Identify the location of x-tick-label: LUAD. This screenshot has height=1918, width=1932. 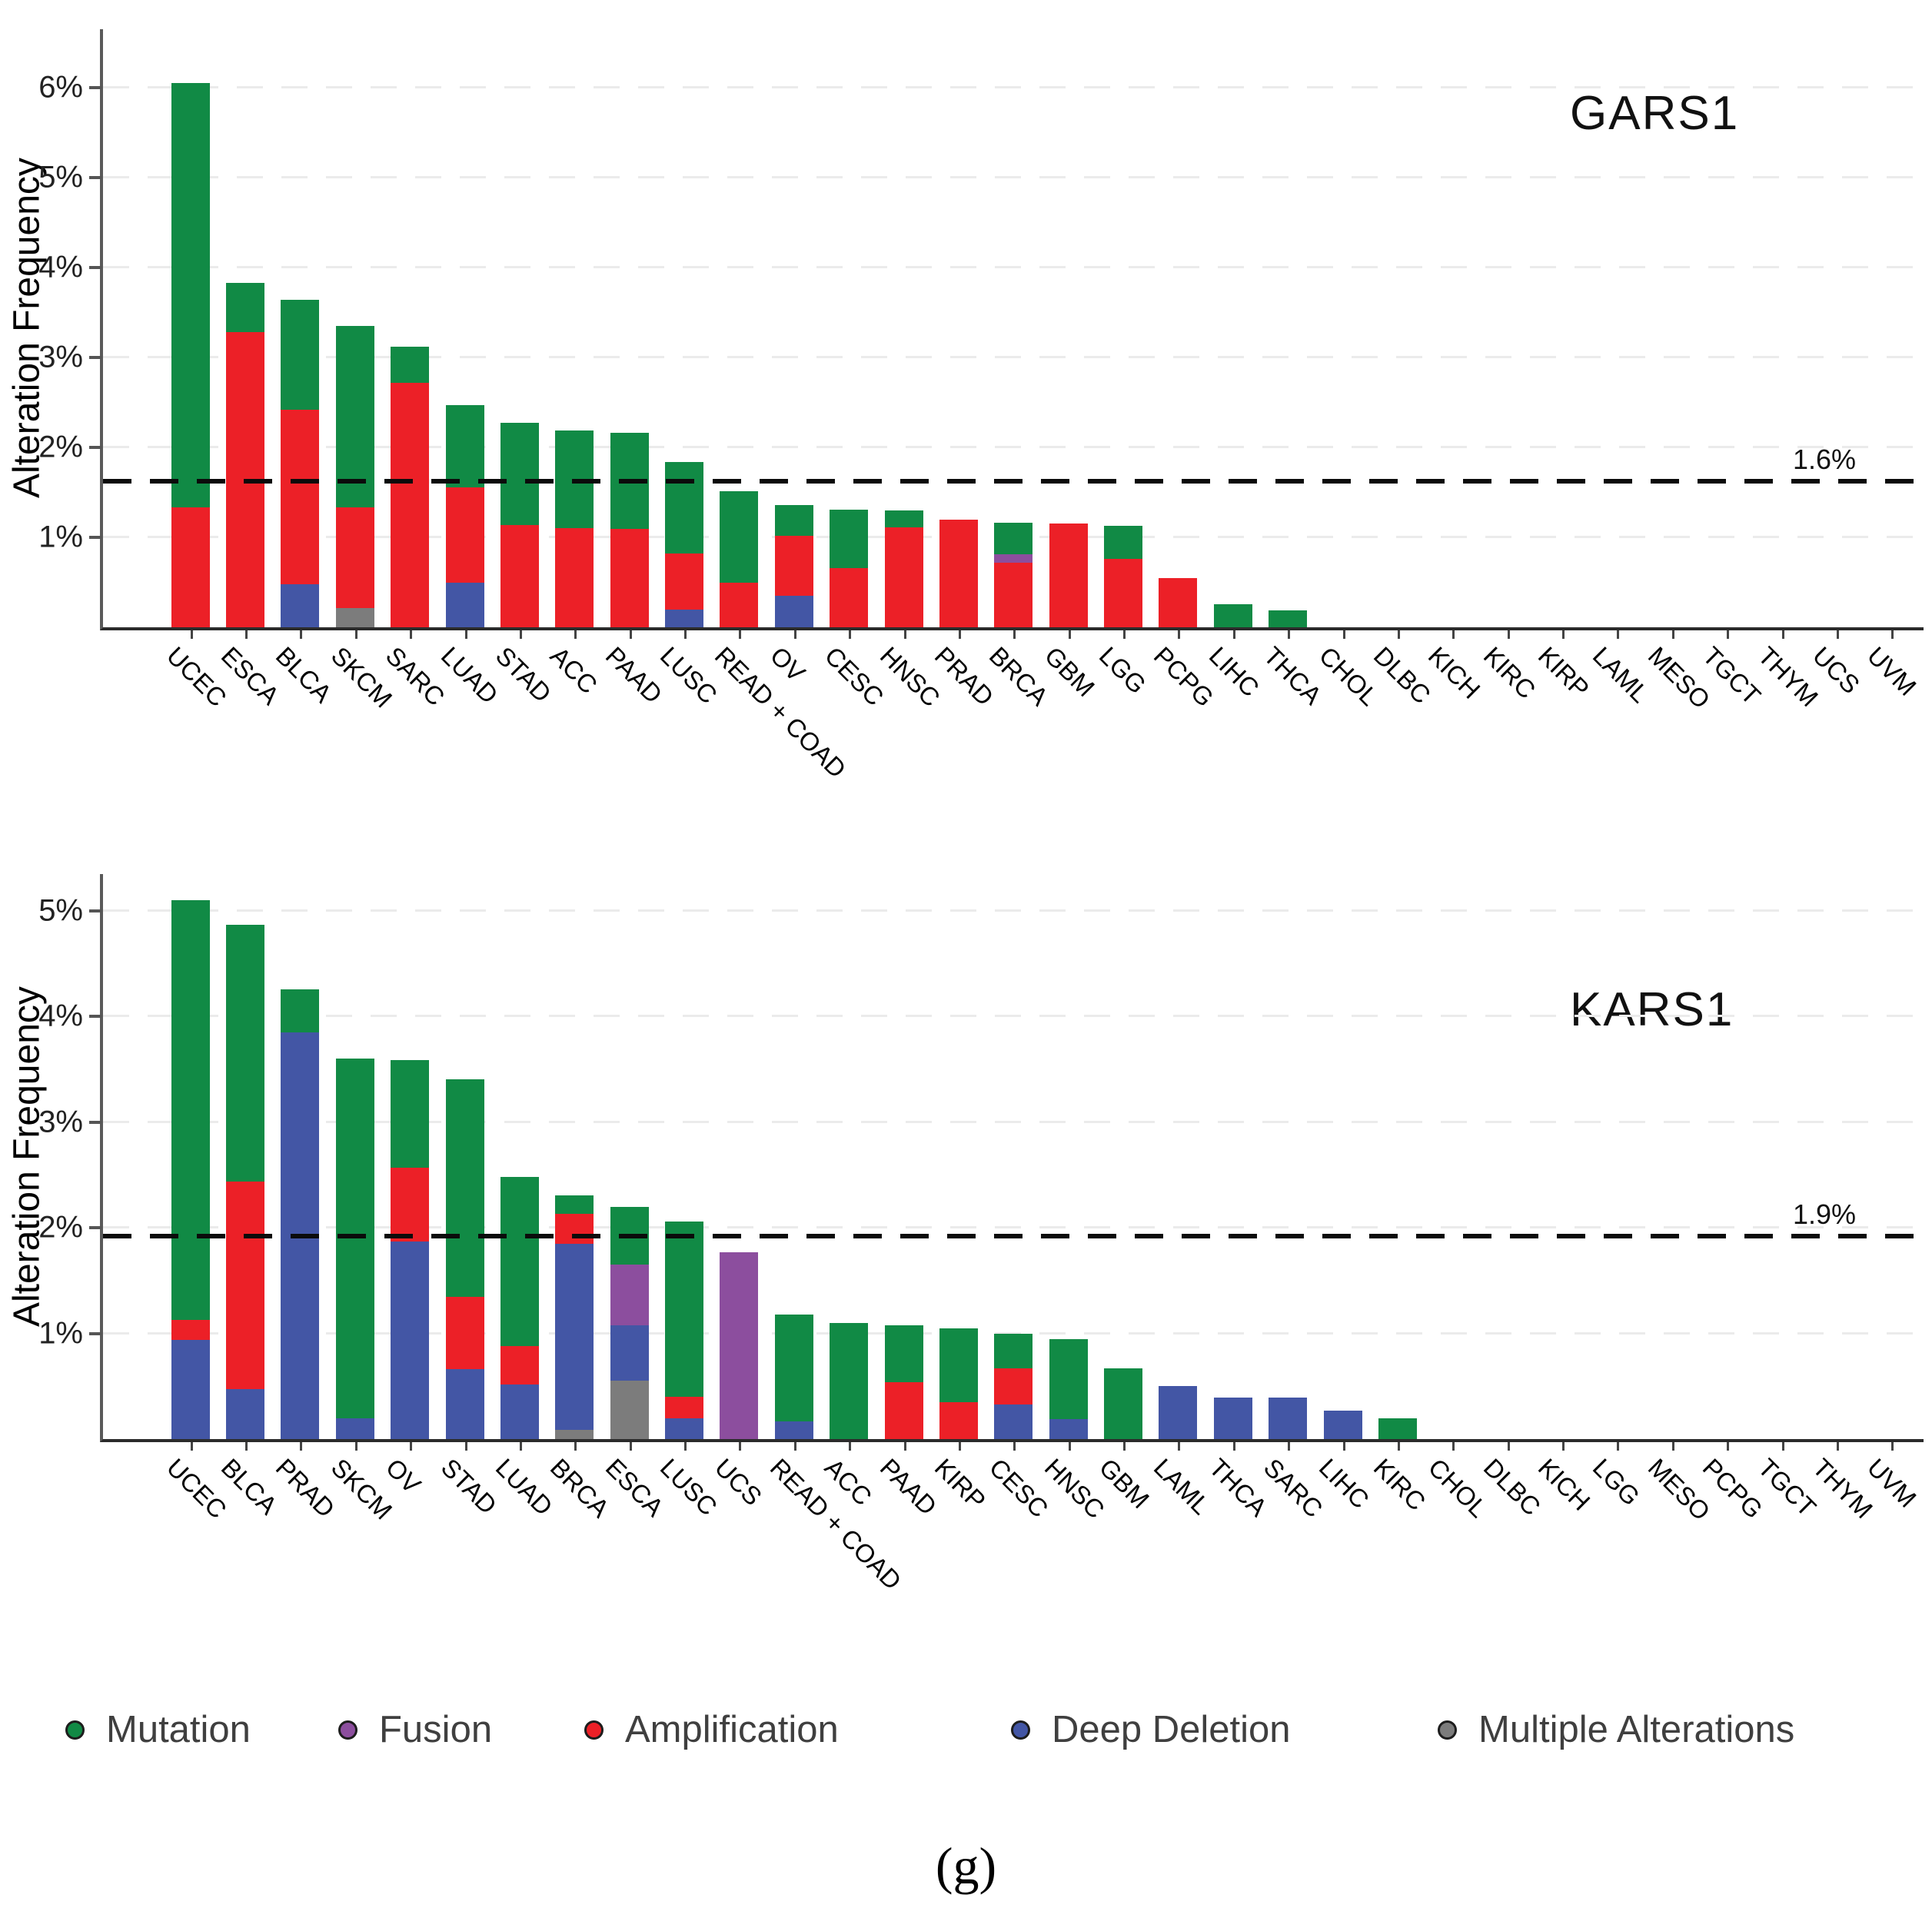
(524, 1487).